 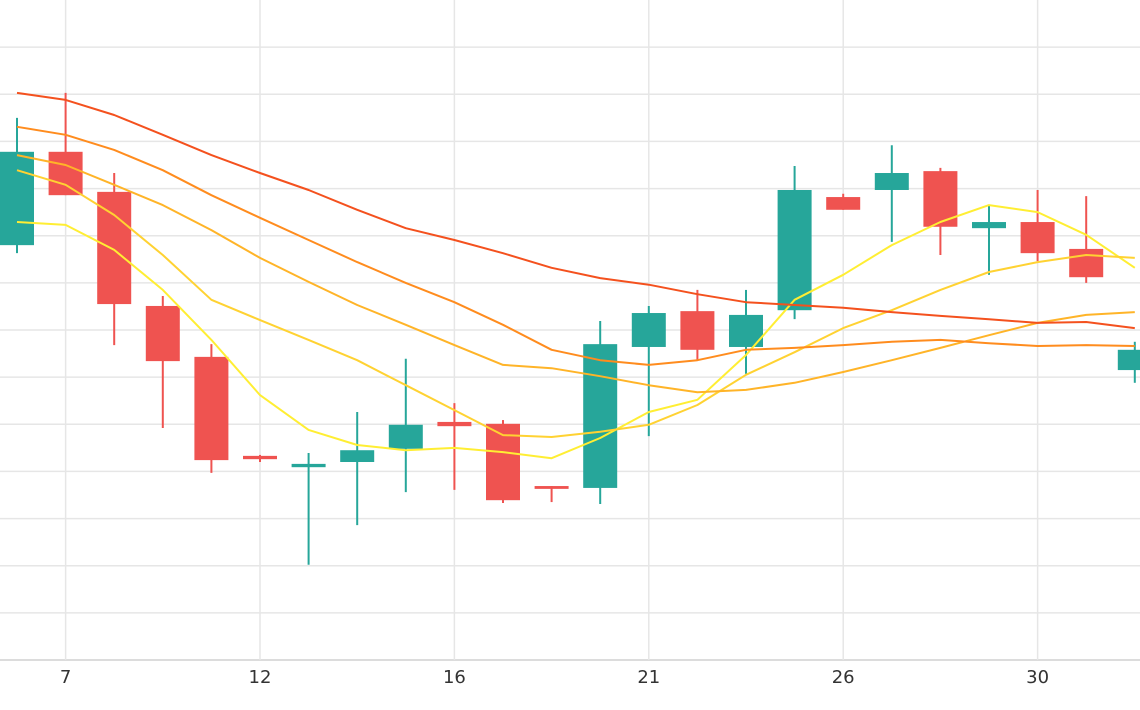 I want to click on x-tick-label: 26, so click(x=843, y=677).